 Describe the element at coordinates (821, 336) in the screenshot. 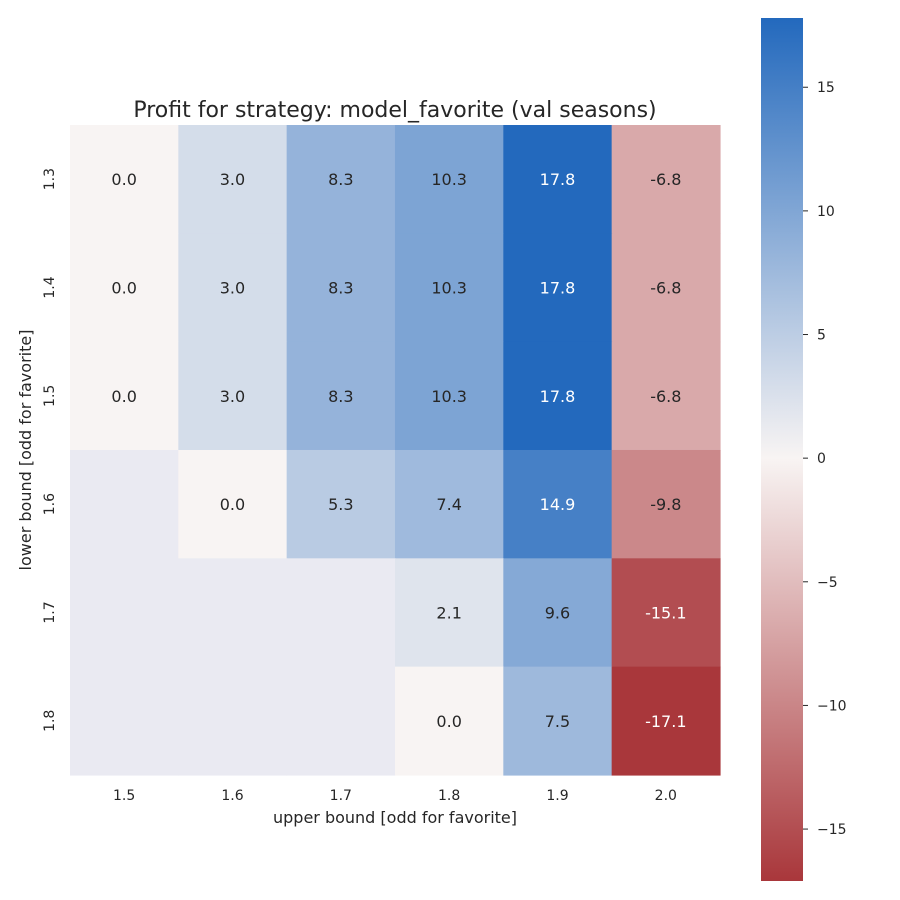

I see `colorbar-tick-label: 5` at that location.